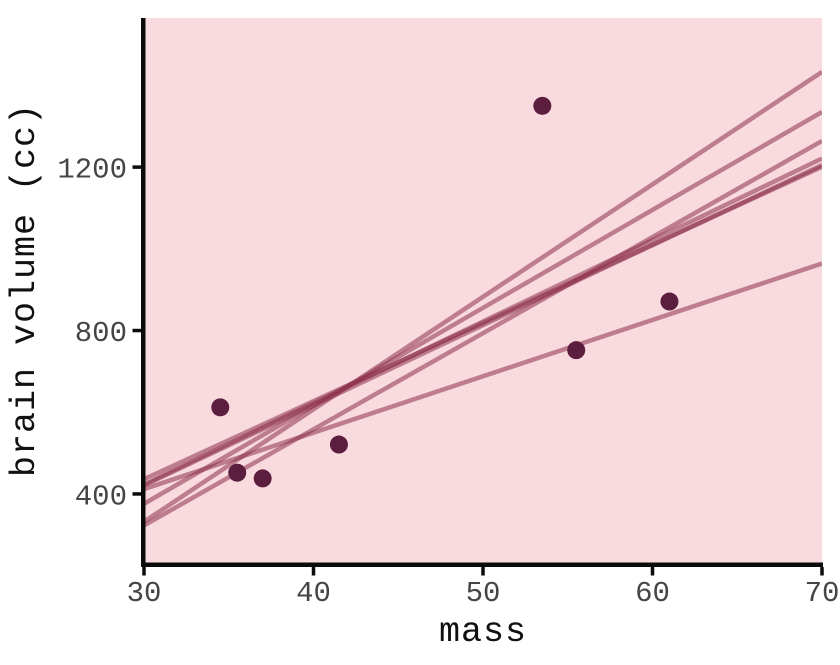  I want to click on x-tick-label: 70, so click(822, 593).